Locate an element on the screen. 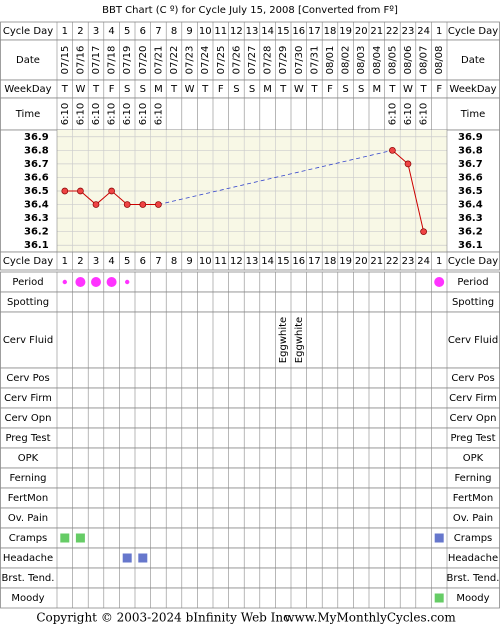 The height and width of the screenshot is (627, 500). cycle-day: 23 is located at coordinates (408, 261).